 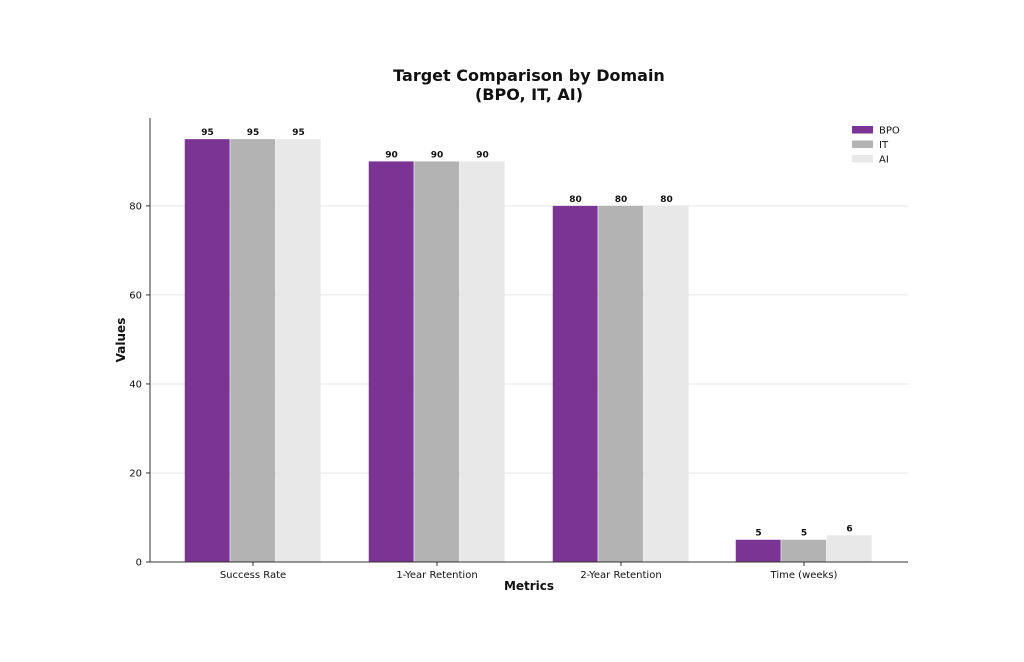 I want to click on x-tick-label: Success Rate, so click(x=253, y=575).